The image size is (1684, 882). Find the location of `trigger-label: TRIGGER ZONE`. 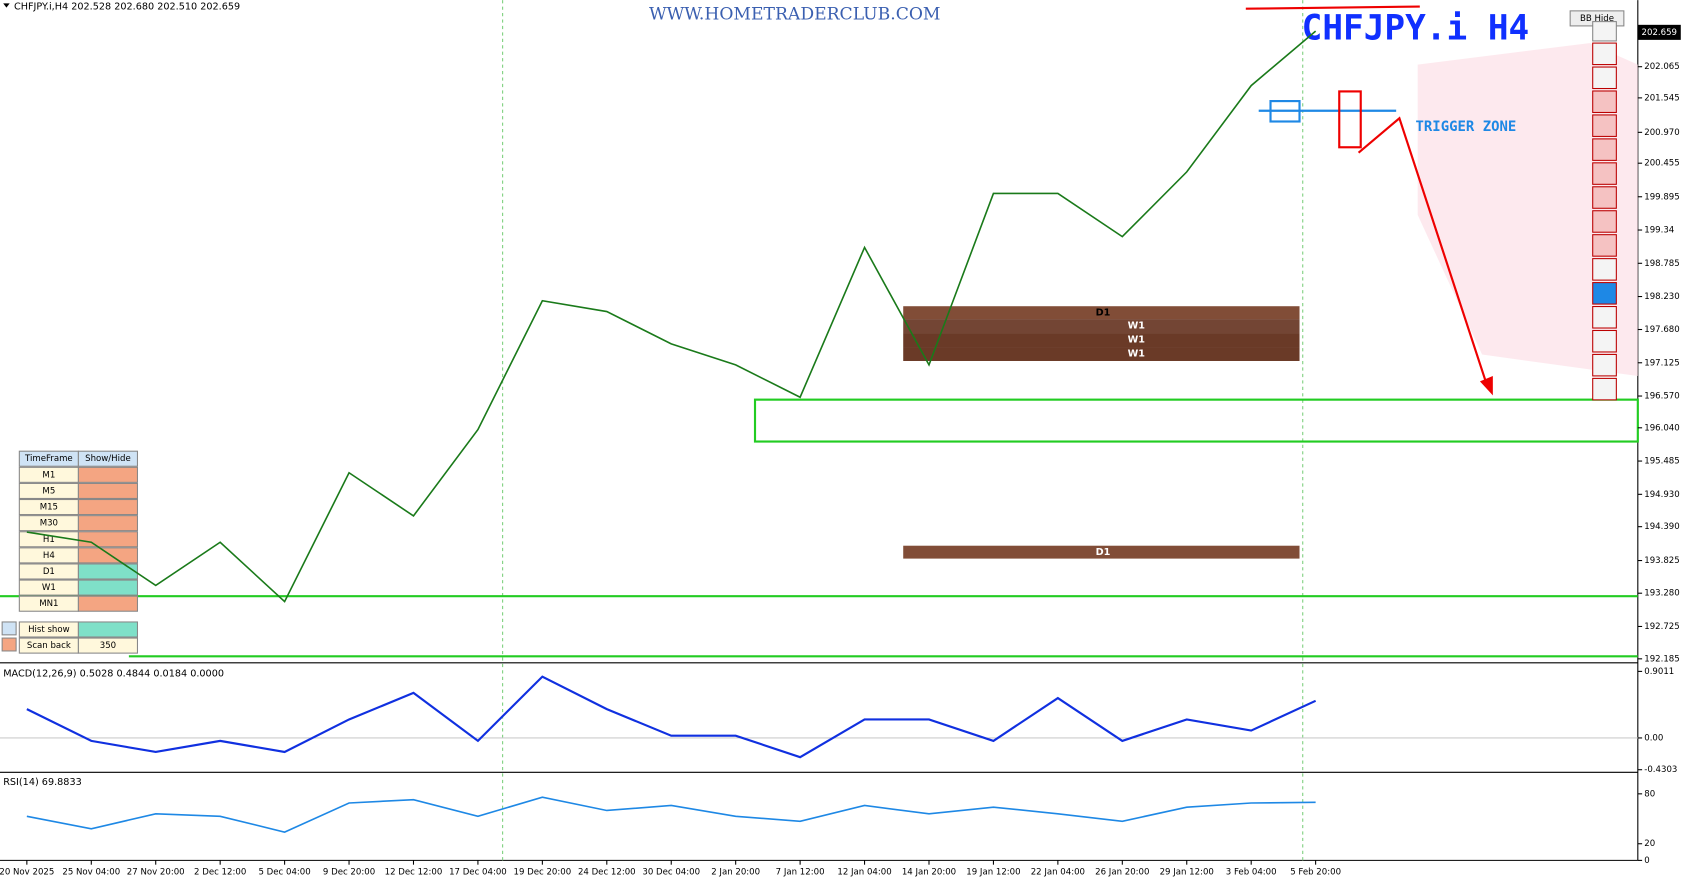

trigger-label: TRIGGER ZONE is located at coordinates (1466, 127).